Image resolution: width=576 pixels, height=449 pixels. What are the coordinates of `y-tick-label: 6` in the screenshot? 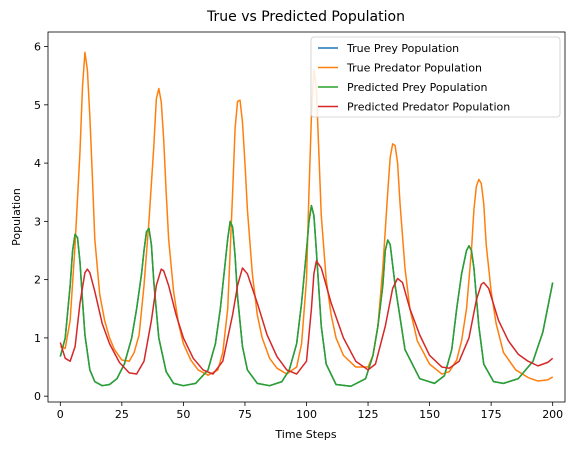 It's located at (37, 47).